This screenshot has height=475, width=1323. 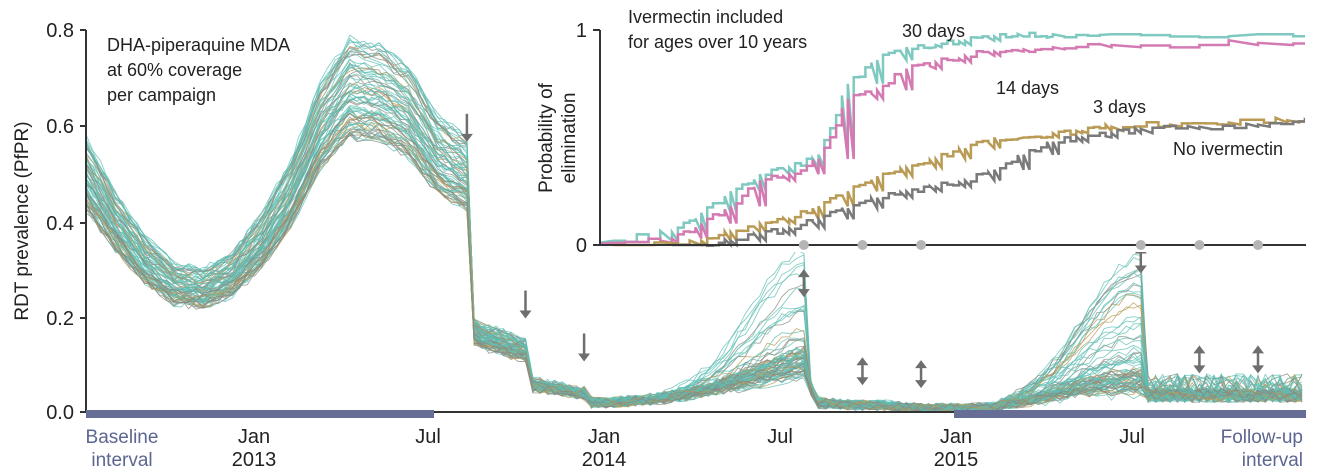 I want to click on baseline-interval-label: Baseline, so click(x=122, y=437).